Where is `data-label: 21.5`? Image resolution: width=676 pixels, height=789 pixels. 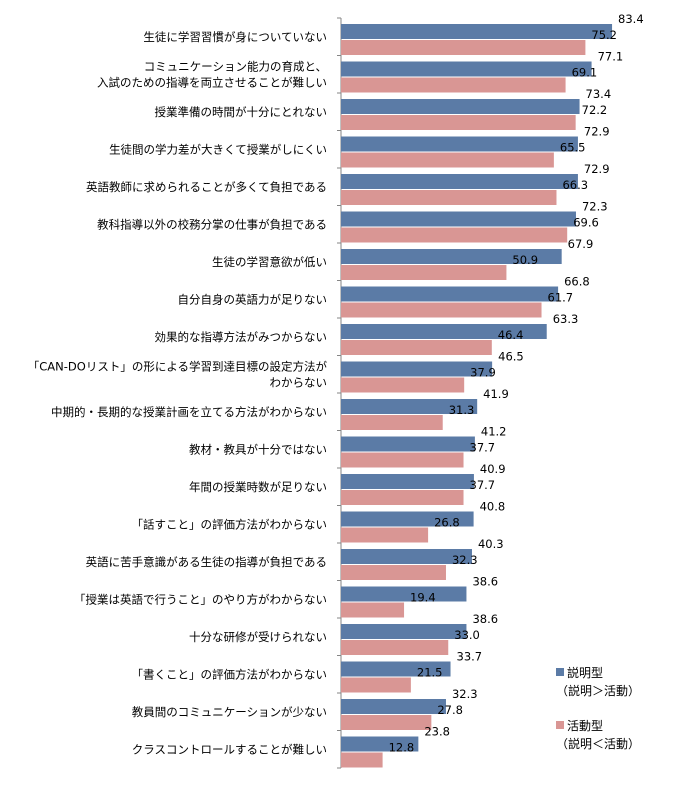 data-label: 21.5 is located at coordinates (430, 673).